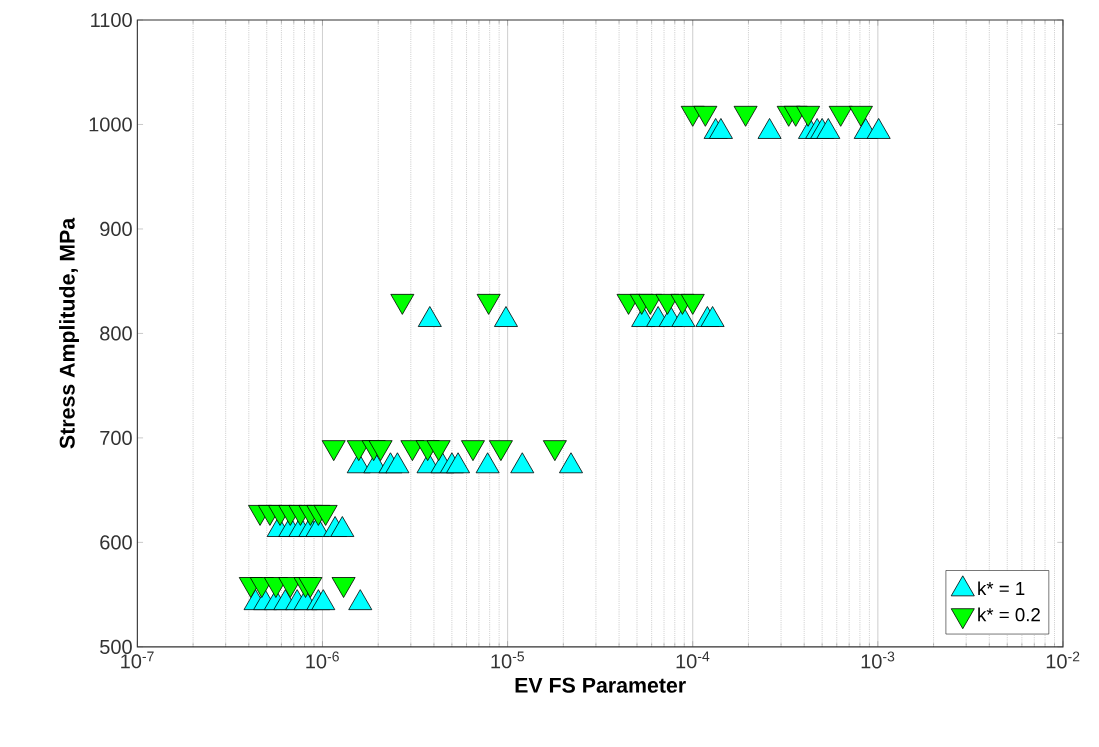 This screenshot has width=1099, height=747. What do you see at coordinates (110, 124) in the screenshot?
I see `y-tick-label: 1000` at bounding box center [110, 124].